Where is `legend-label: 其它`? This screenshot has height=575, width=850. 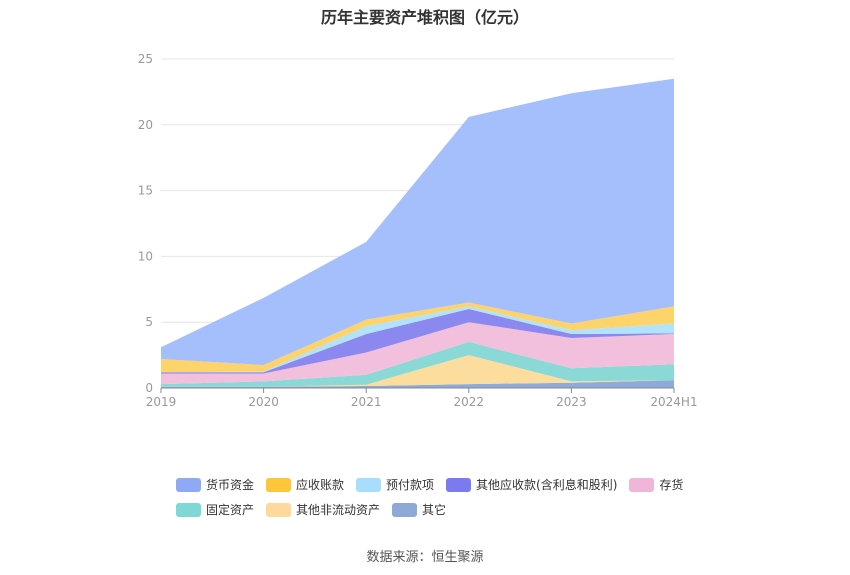
legend-label: 其它 is located at coordinates (434, 510).